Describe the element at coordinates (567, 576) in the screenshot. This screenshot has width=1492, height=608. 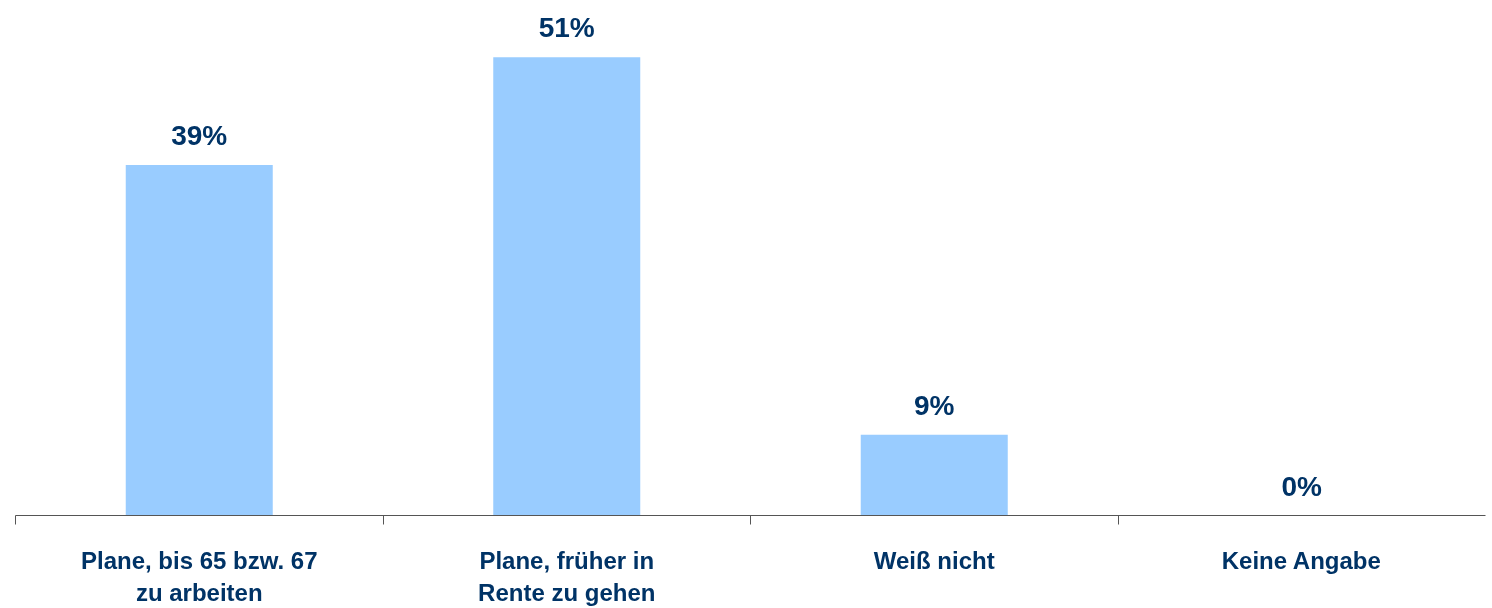
I see `x-tick-label: Plane, früher in Rente zu gehen` at that location.